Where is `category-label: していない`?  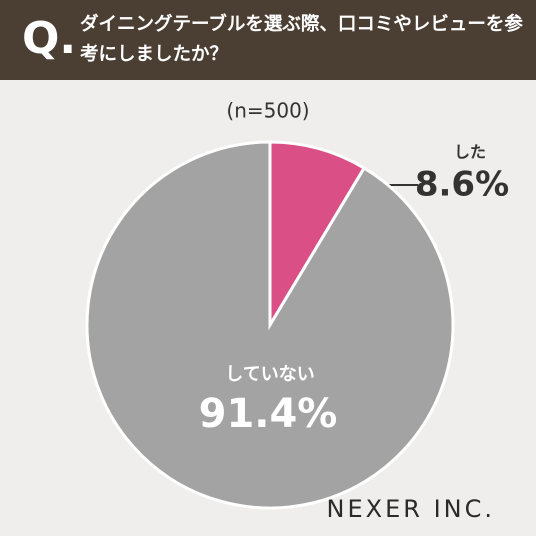
category-label: していない is located at coordinates (269, 374).